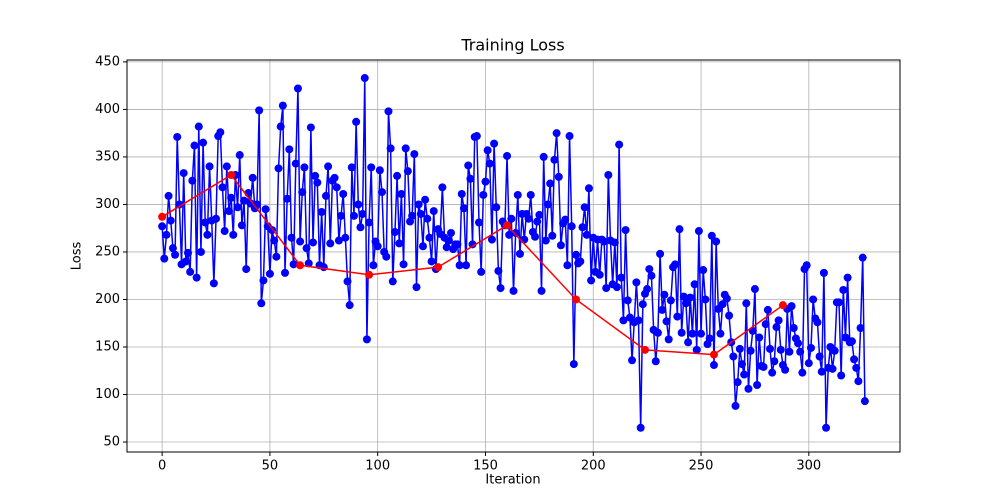 This screenshot has width=1000, height=504. What do you see at coordinates (107, 346) in the screenshot?
I see `y-tick-label: 150` at bounding box center [107, 346].